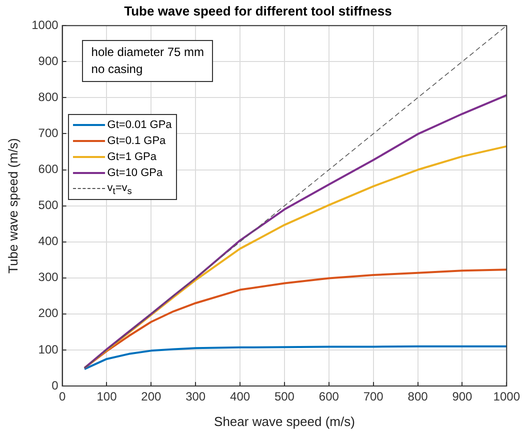 The image size is (528, 432). I want to click on y-tick-label: 300, so click(48, 277).